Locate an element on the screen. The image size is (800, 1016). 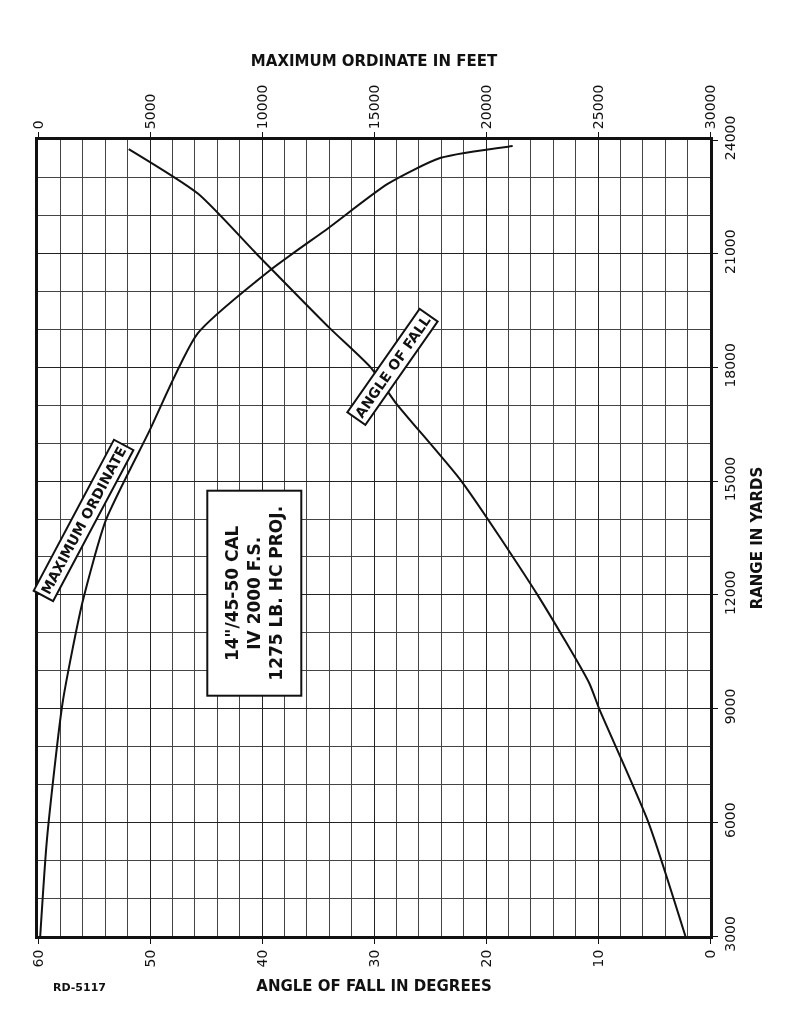
y-axis-title: RANGE IN YARDS is located at coordinates (756, 538).